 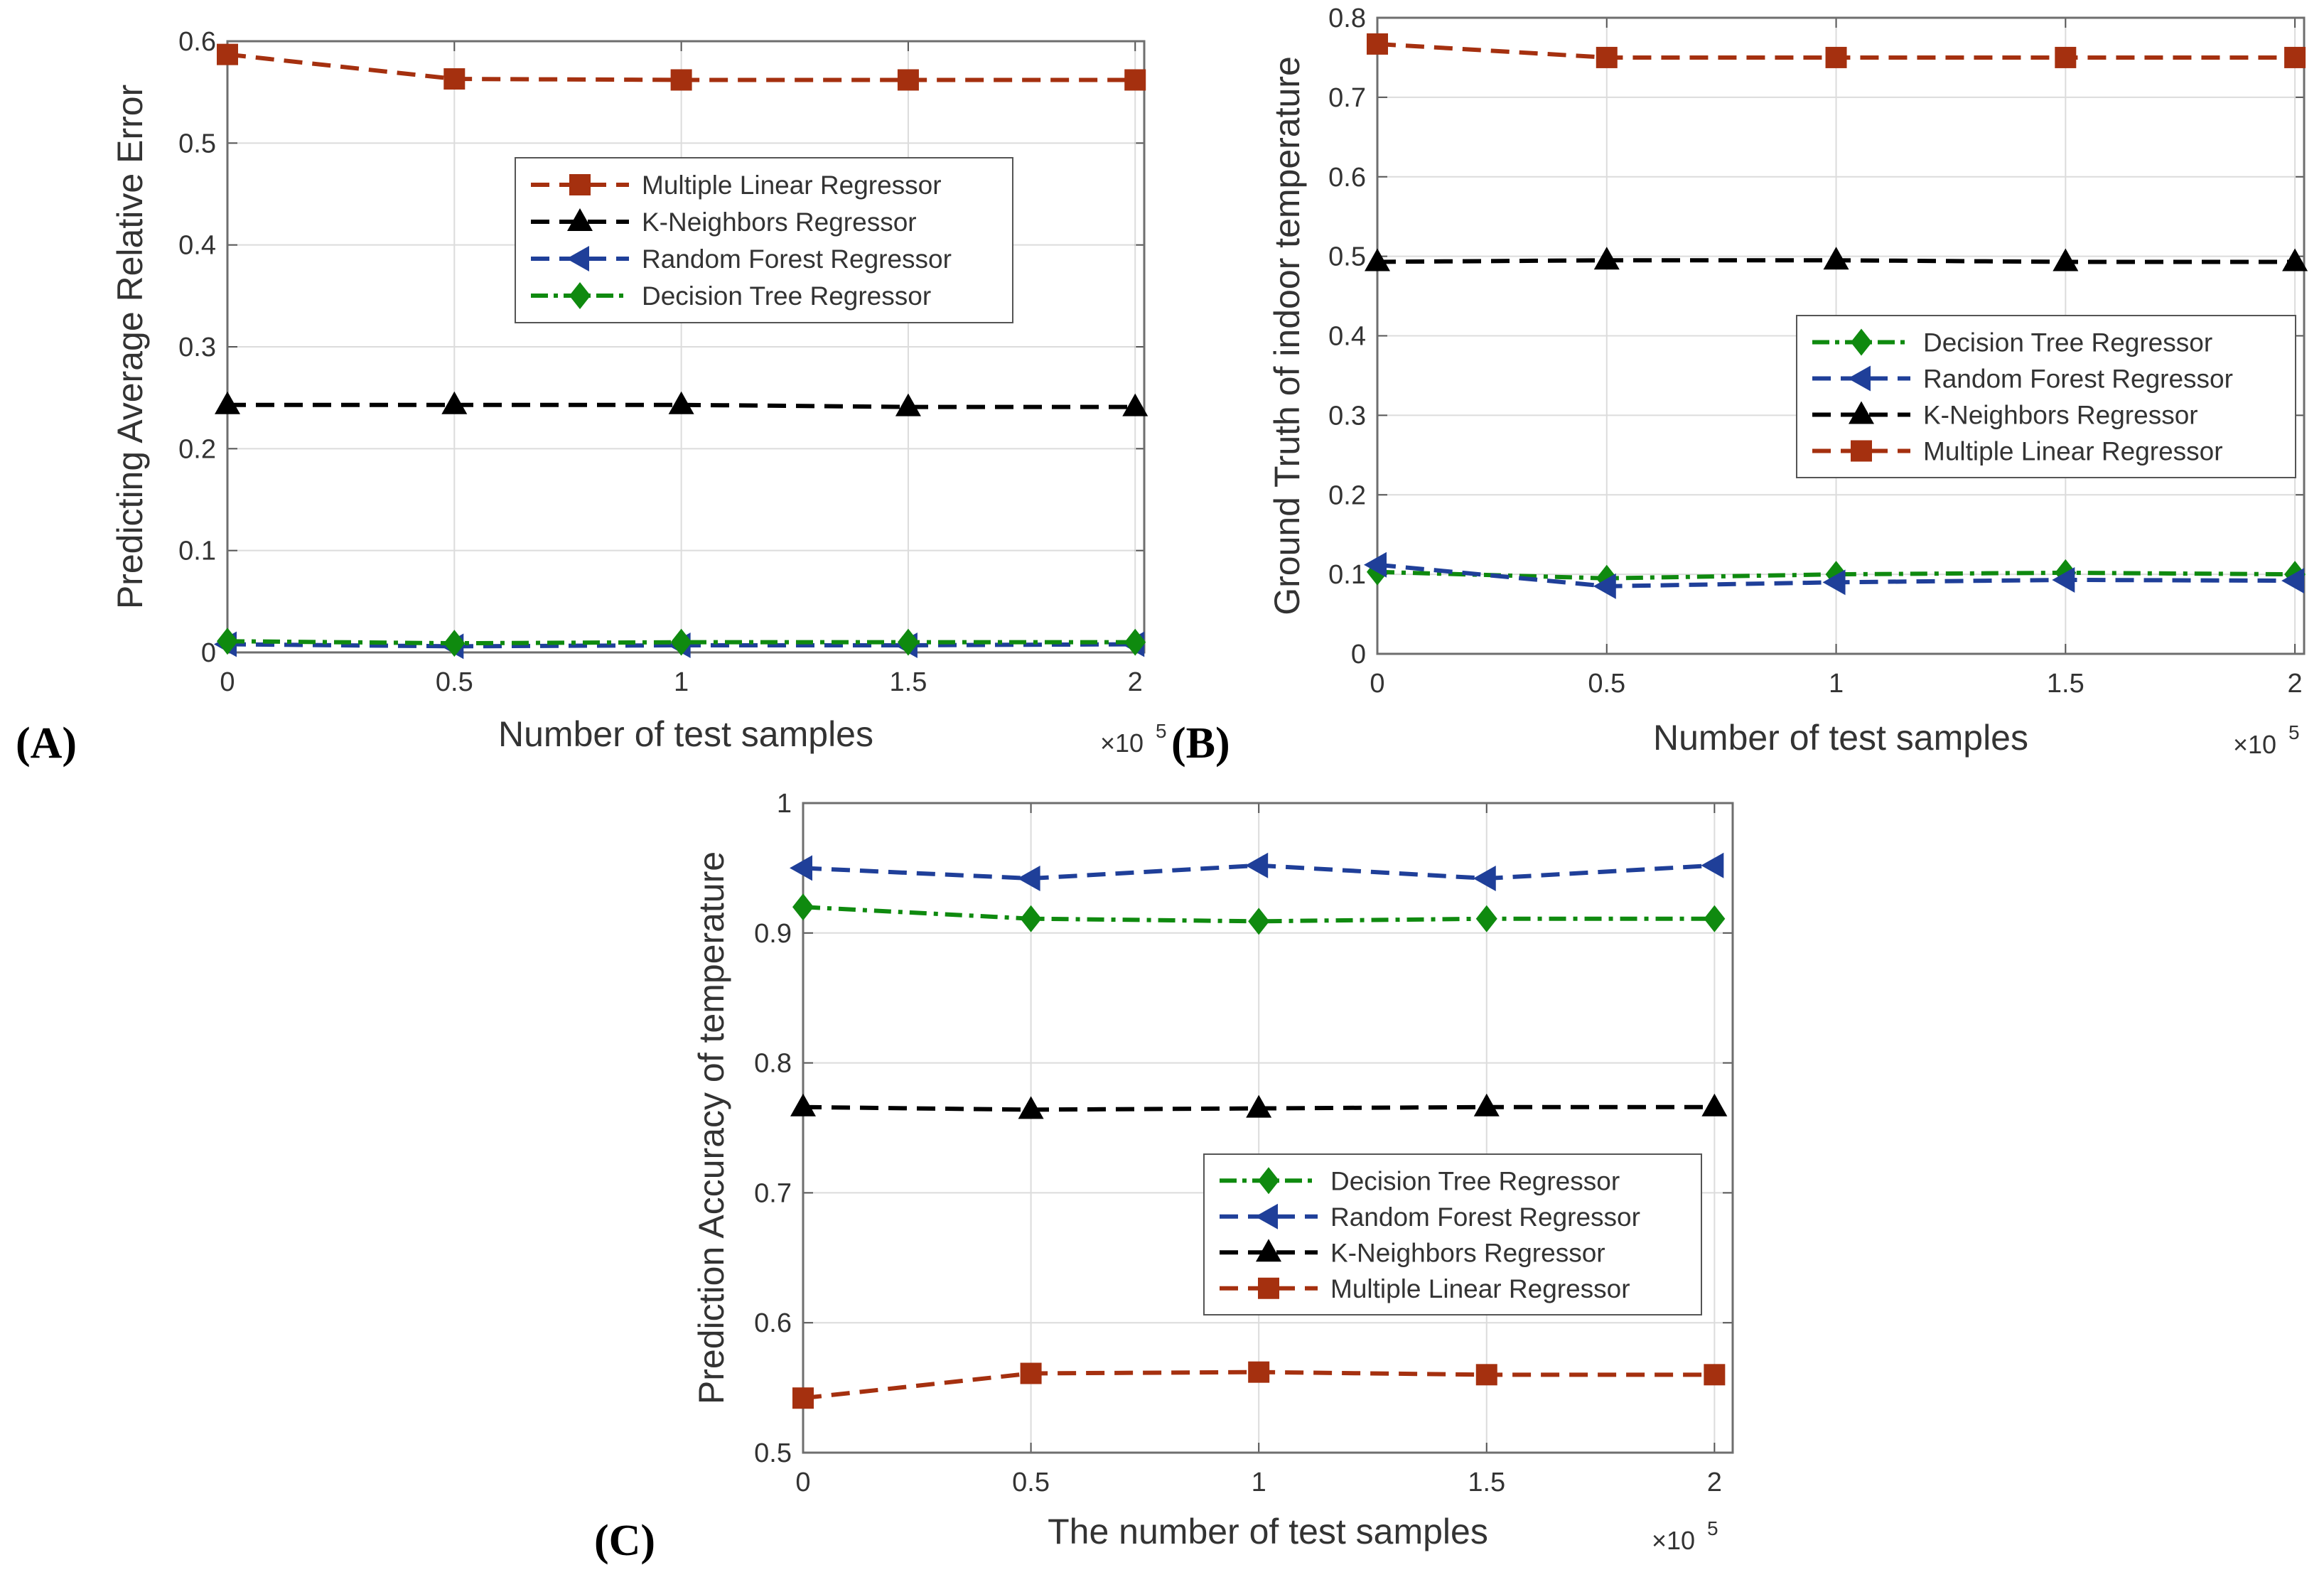 What do you see at coordinates (785, 804) in the screenshot?
I see `y-tick-label: 1` at bounding box center [785, 804].